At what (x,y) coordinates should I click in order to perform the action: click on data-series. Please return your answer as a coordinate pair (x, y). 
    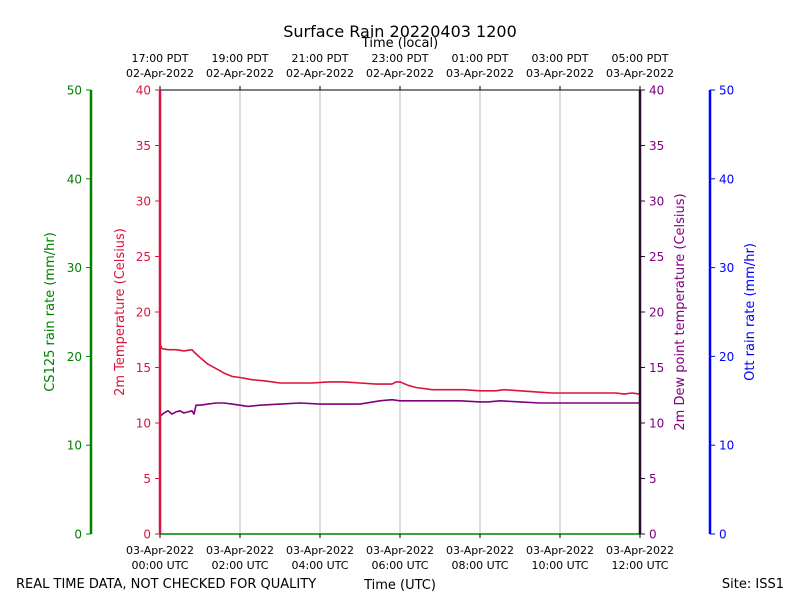
    Looking at the image, I should click on (400, 380).